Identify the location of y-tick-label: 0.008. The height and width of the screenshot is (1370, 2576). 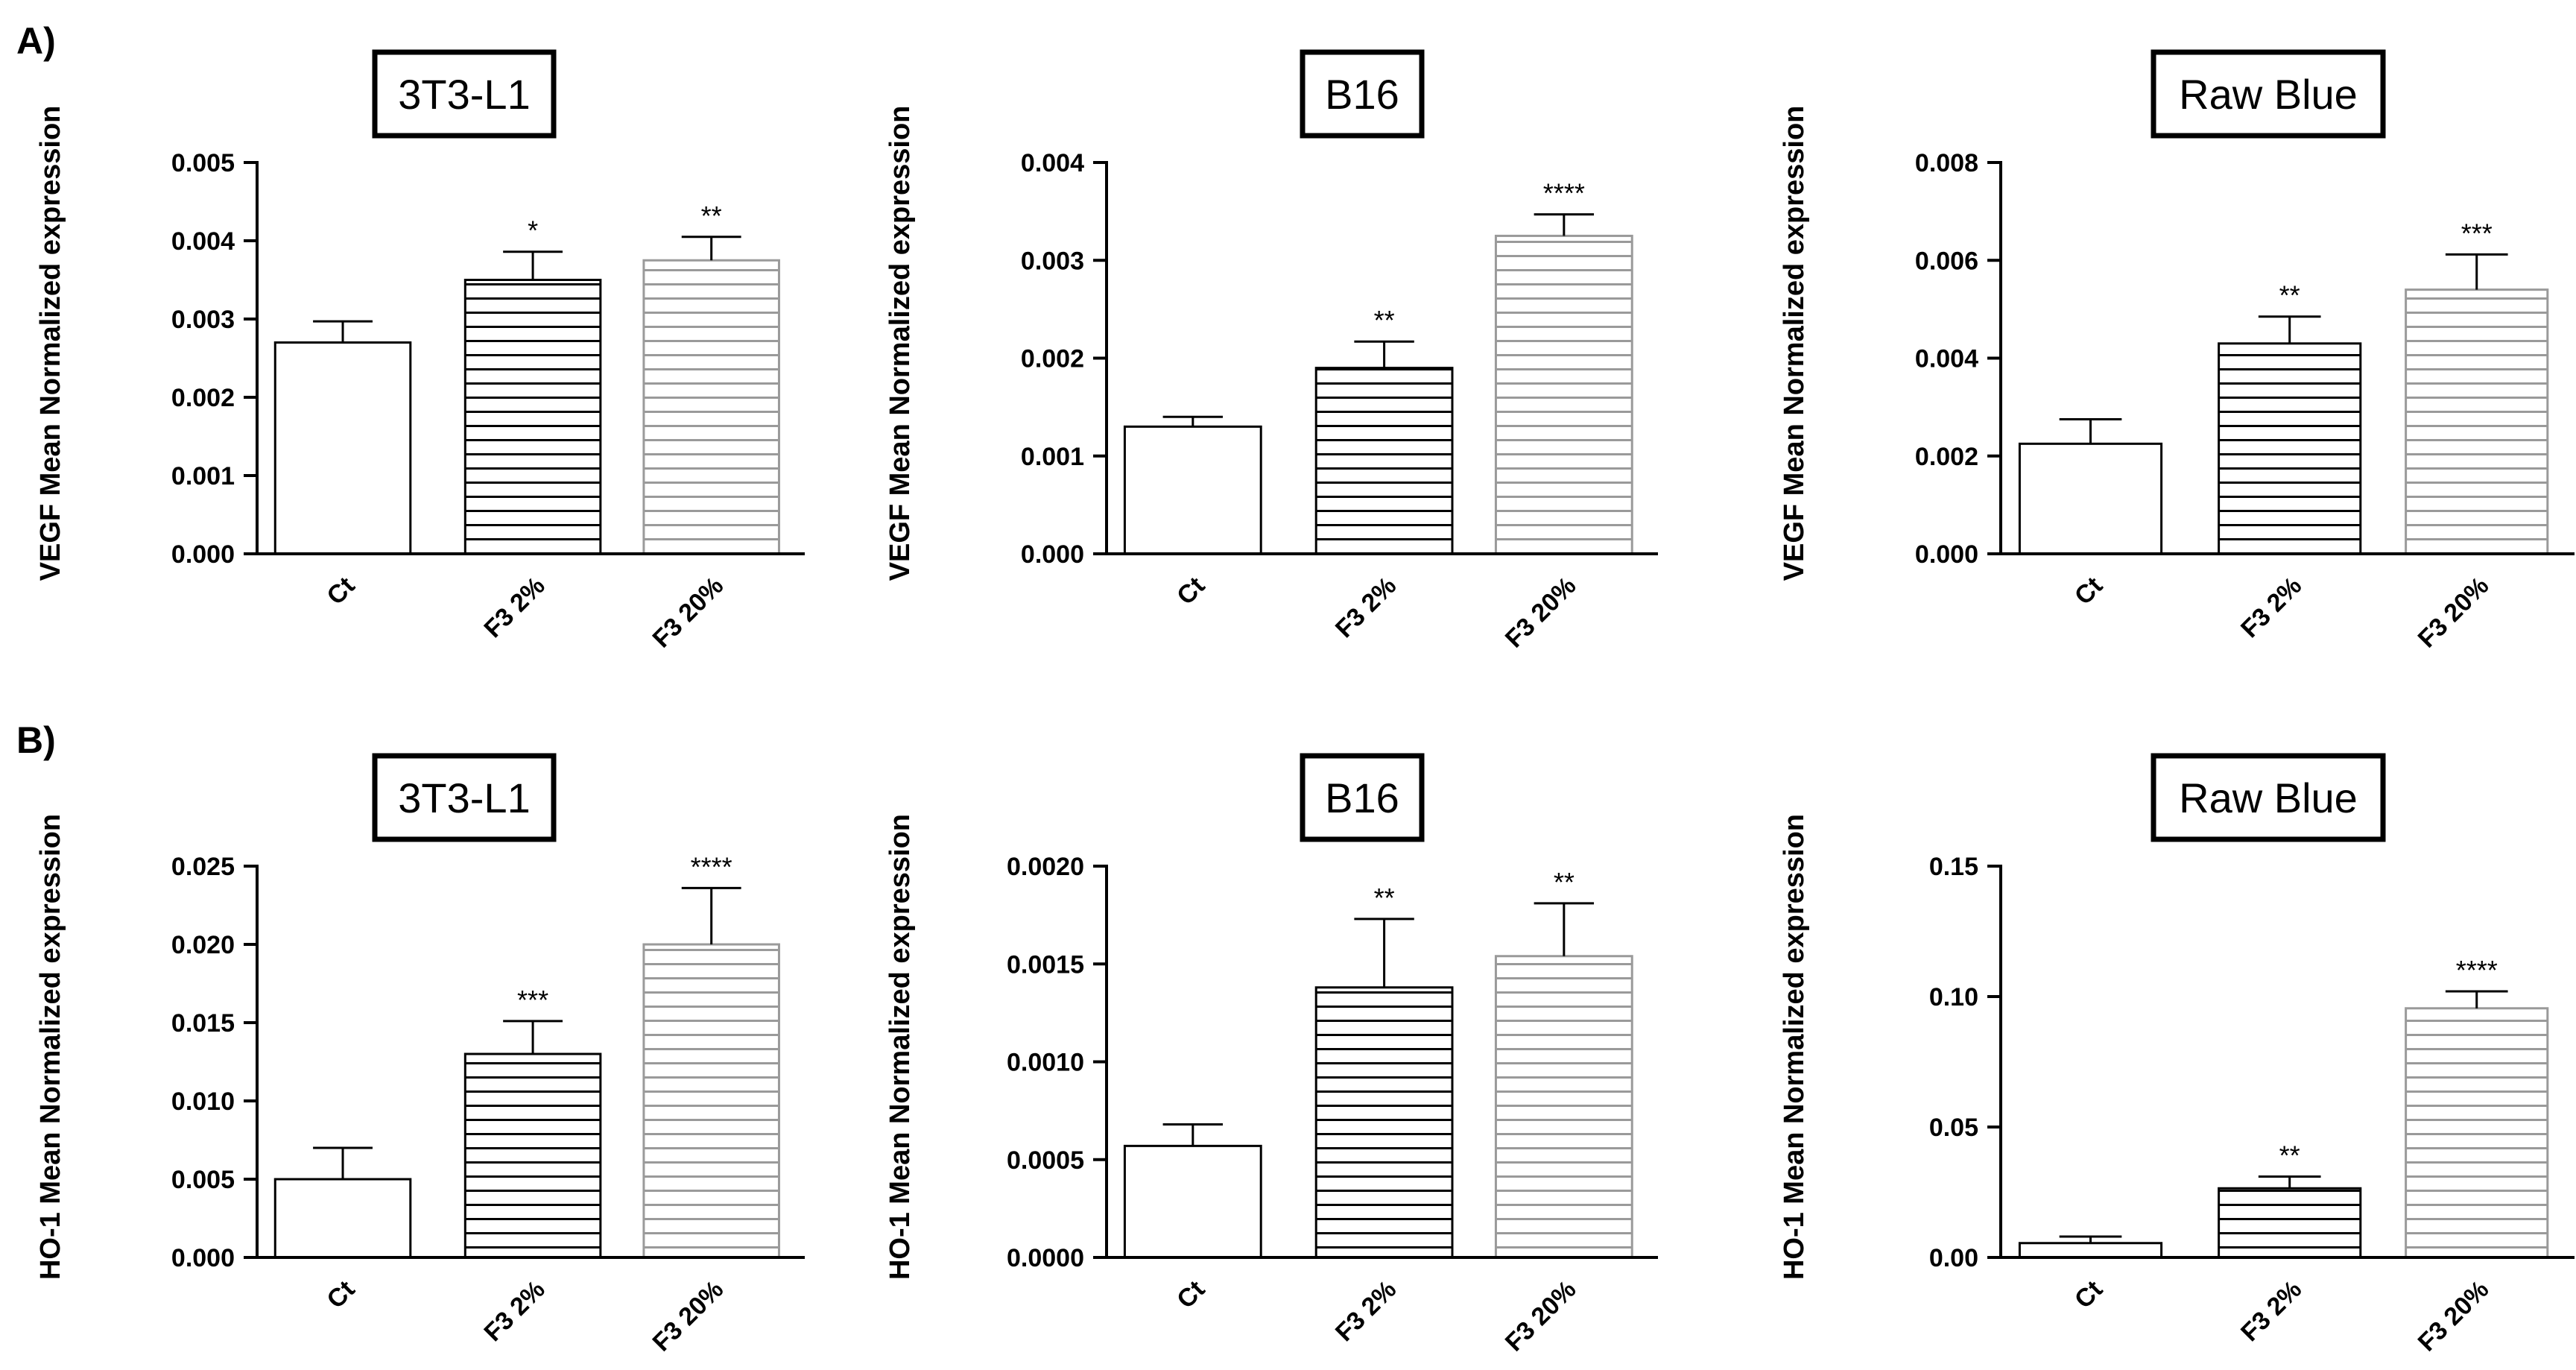
(1946, 163).